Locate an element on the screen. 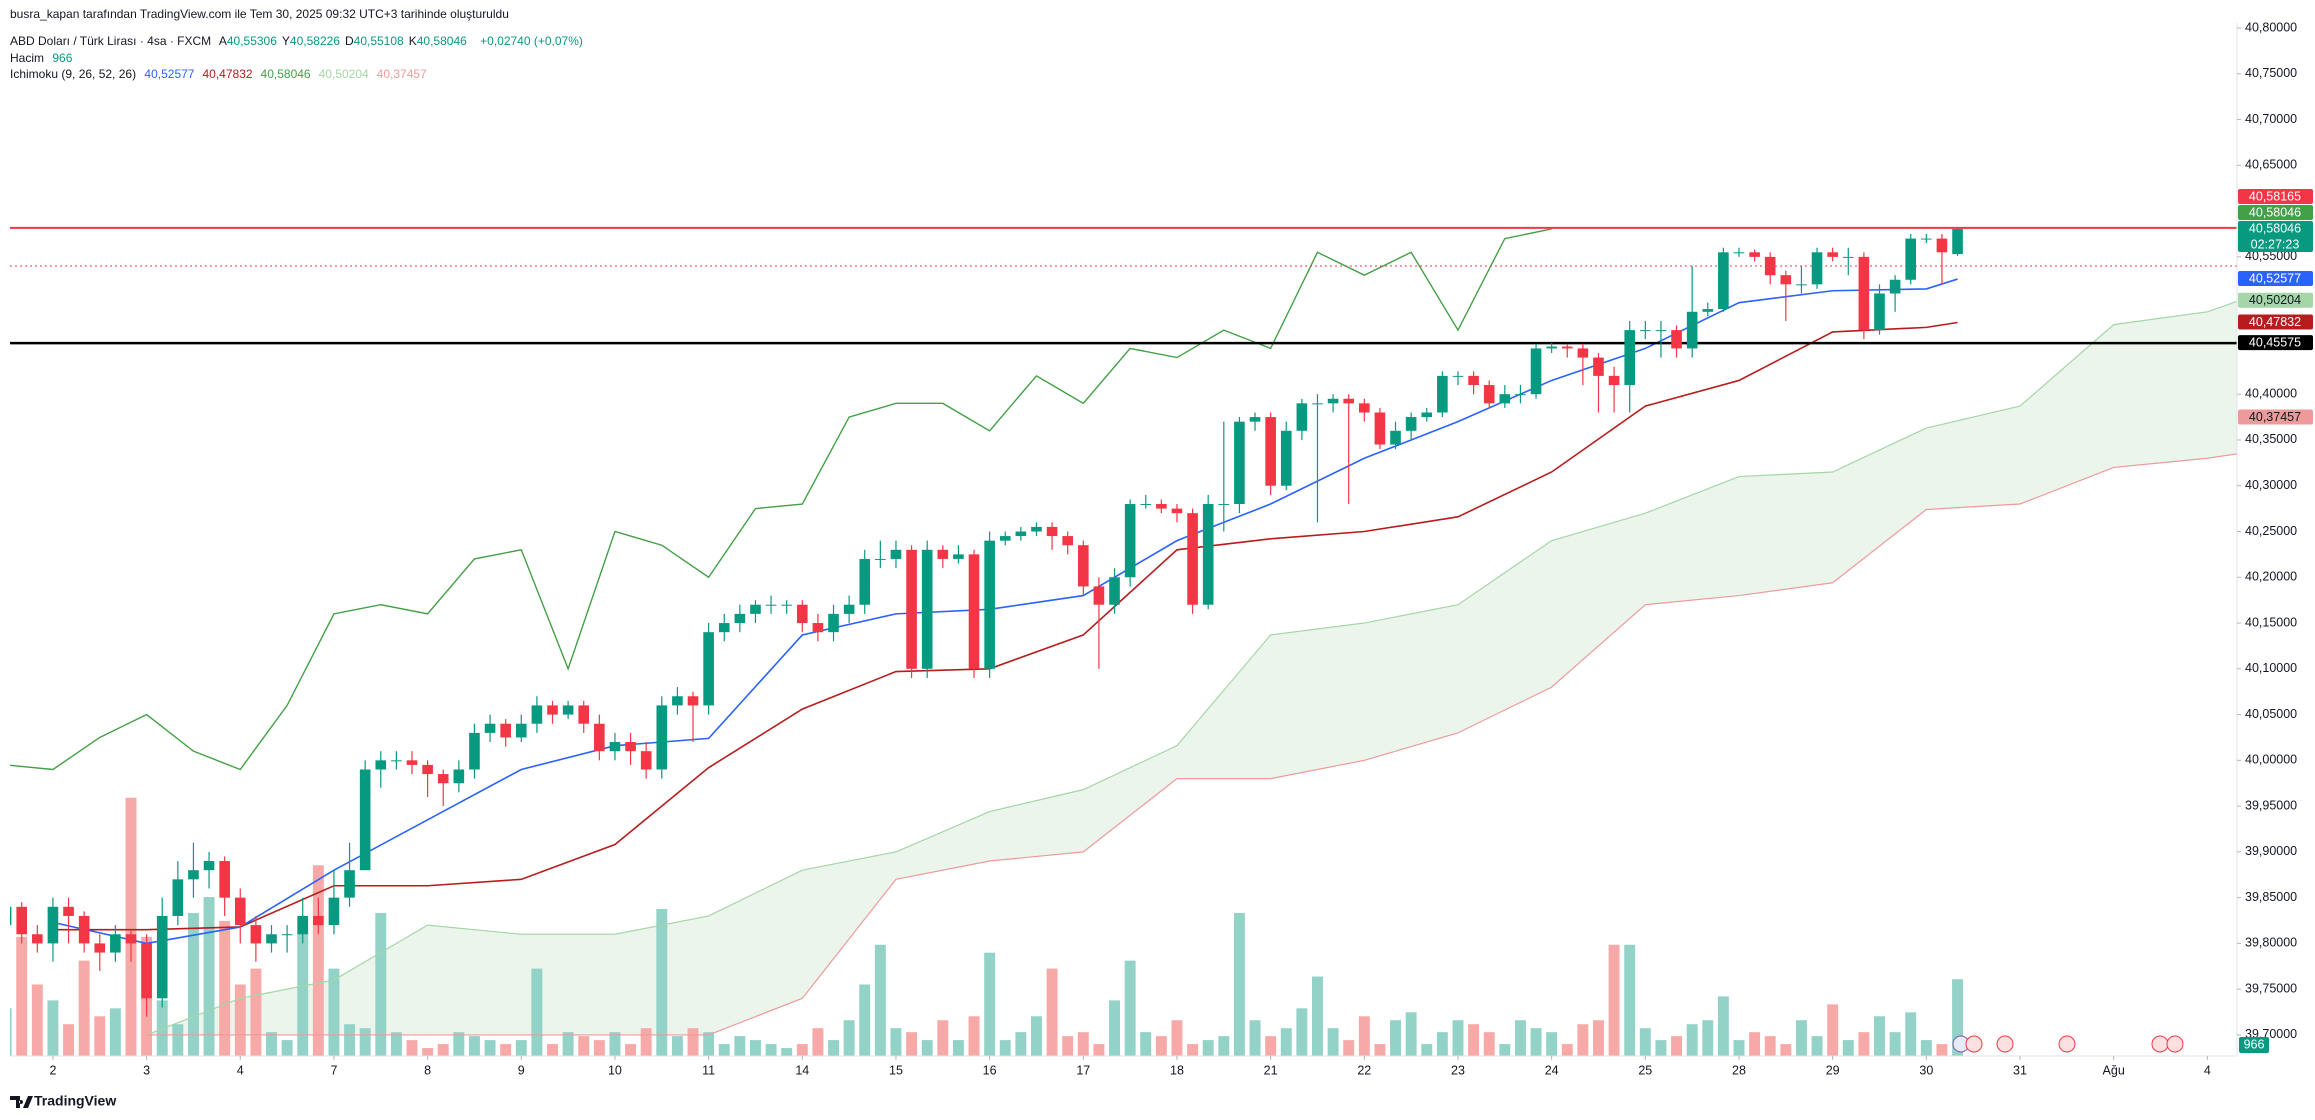 Image resolution: width=2315 pixels, height=1120 pixels. x-tick-label: 22 is located at coordinates (1364, 1070).